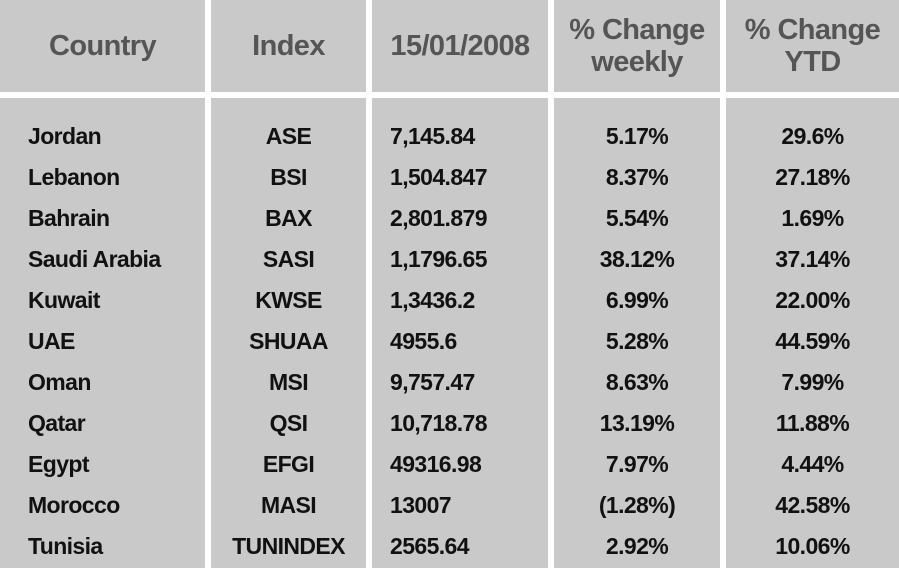 This screenshot has width=899, height=568. I want to click on table-cell: 6.99%, so click(637, 300).